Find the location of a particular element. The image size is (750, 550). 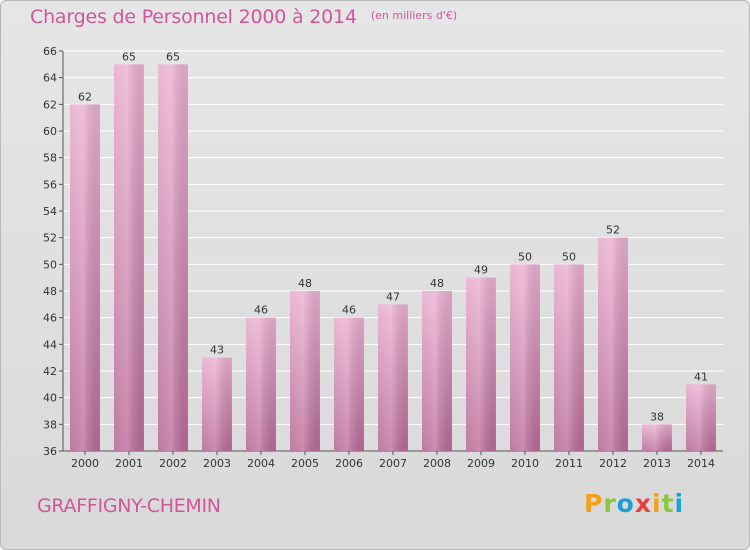

x-tick-label: 2005 is located at coordinates (305, 463).